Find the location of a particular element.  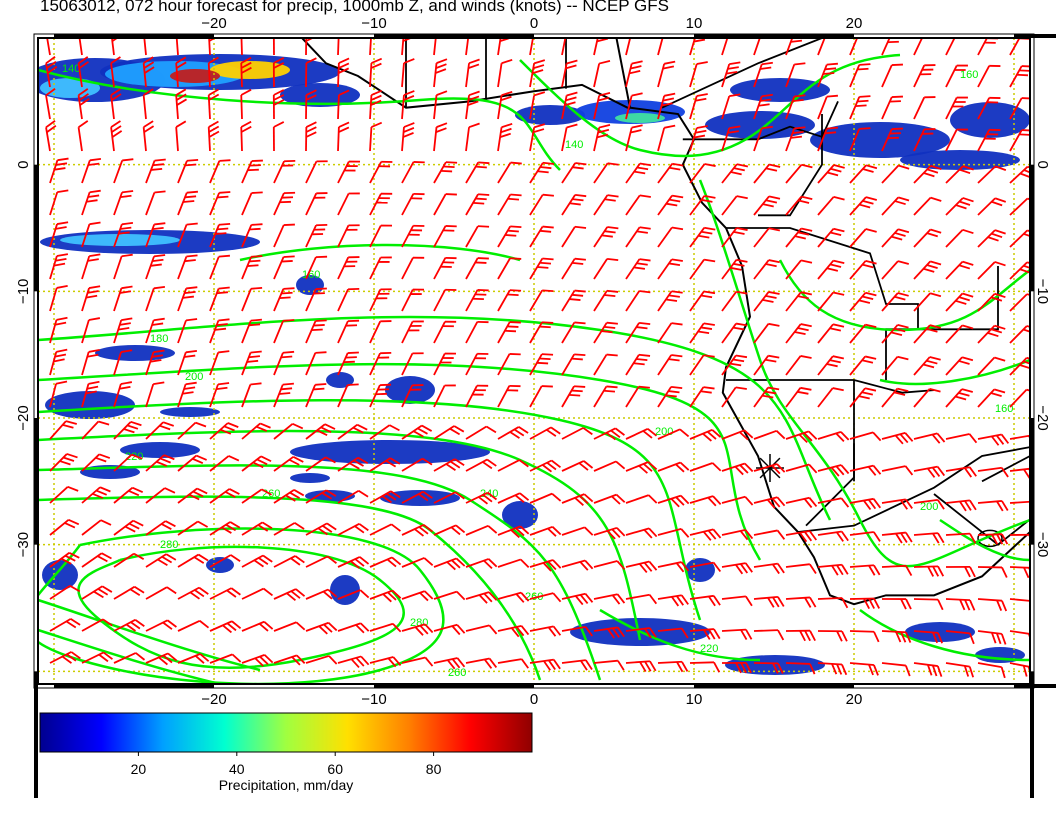

colorbar: 20 40 60 80 Precipitation, mm/day is located at coordinates (286, 752).